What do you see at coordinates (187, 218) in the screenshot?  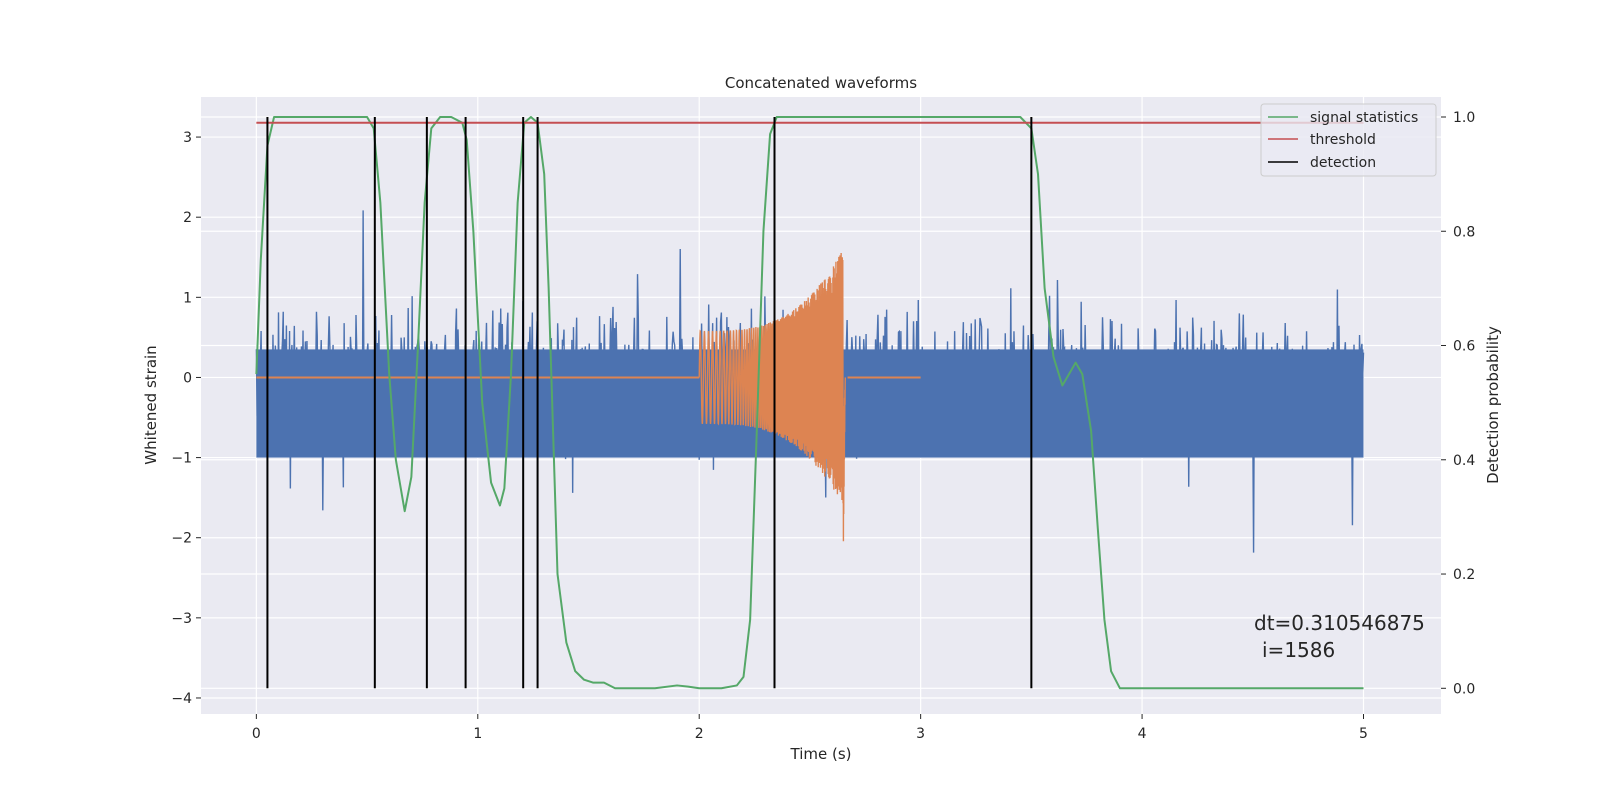 I see `y-left-tick-label: 2` at bounding box center [187, 218].